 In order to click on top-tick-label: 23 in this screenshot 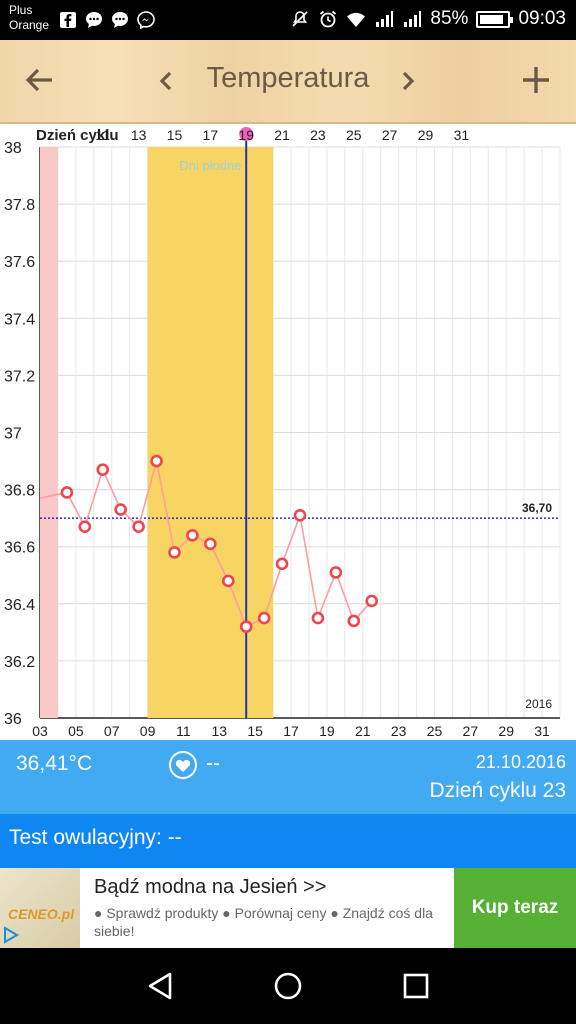, I will do `click(318, 135)`.